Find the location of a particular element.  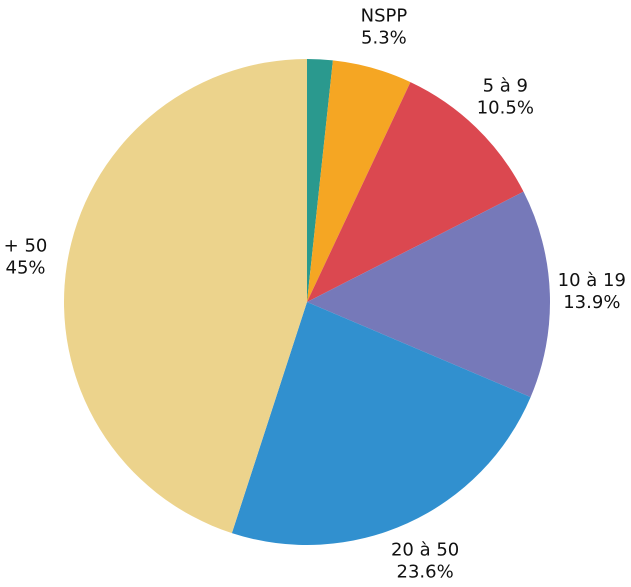

slice-value-label: 13.9% is located at coordinates (591, 302).